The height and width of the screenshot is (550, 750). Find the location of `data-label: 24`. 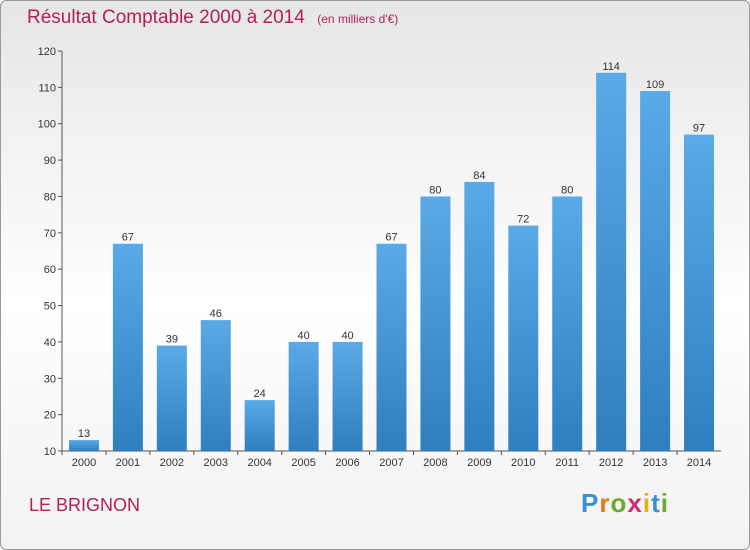

data-label: 24 is located at coordinates (260, 394).